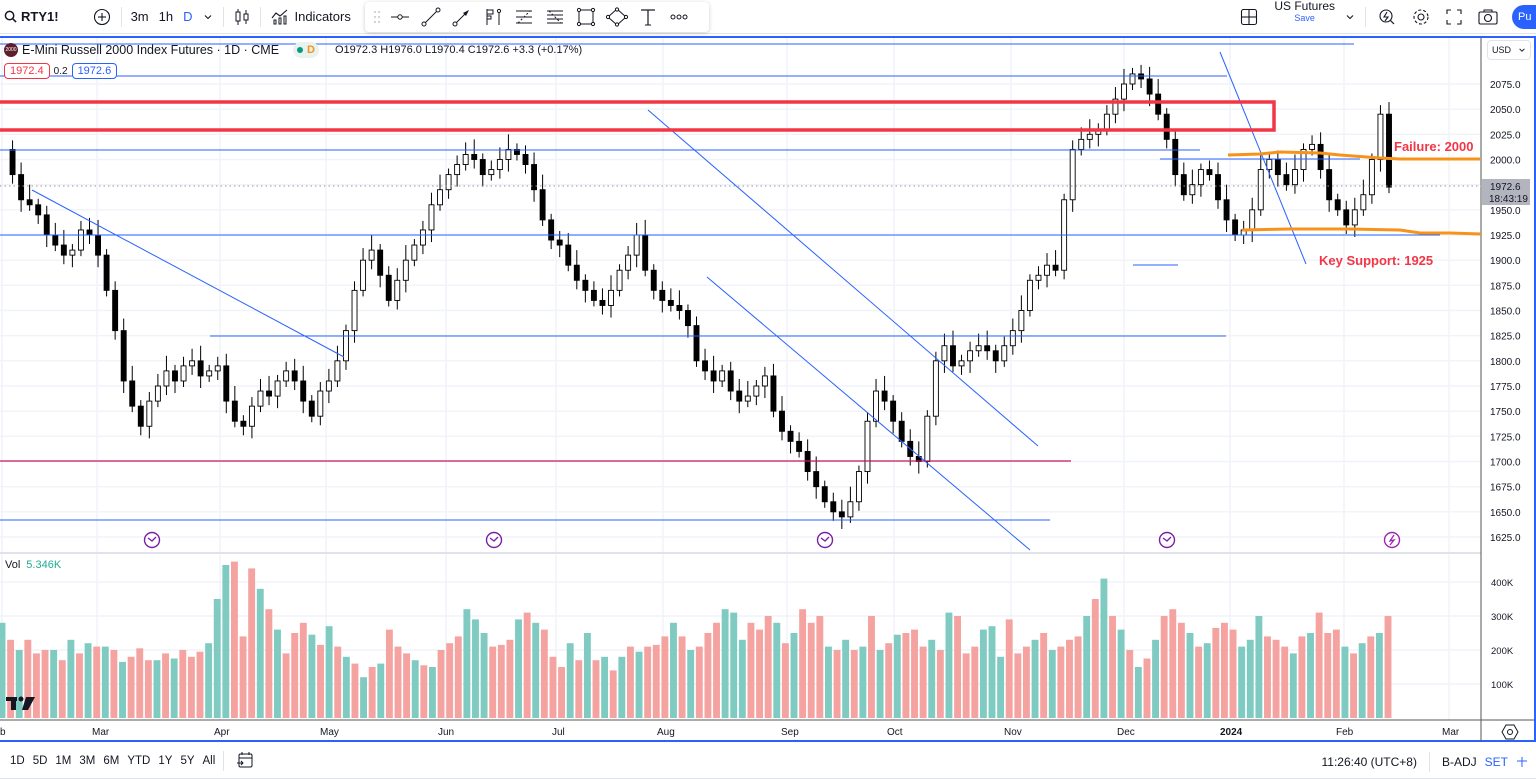 The width and height of the screenshot is (1536, 779). Describe the element at coordinates (448, 50) in the screenshot. I see `low-value: 1970.4` at that location.